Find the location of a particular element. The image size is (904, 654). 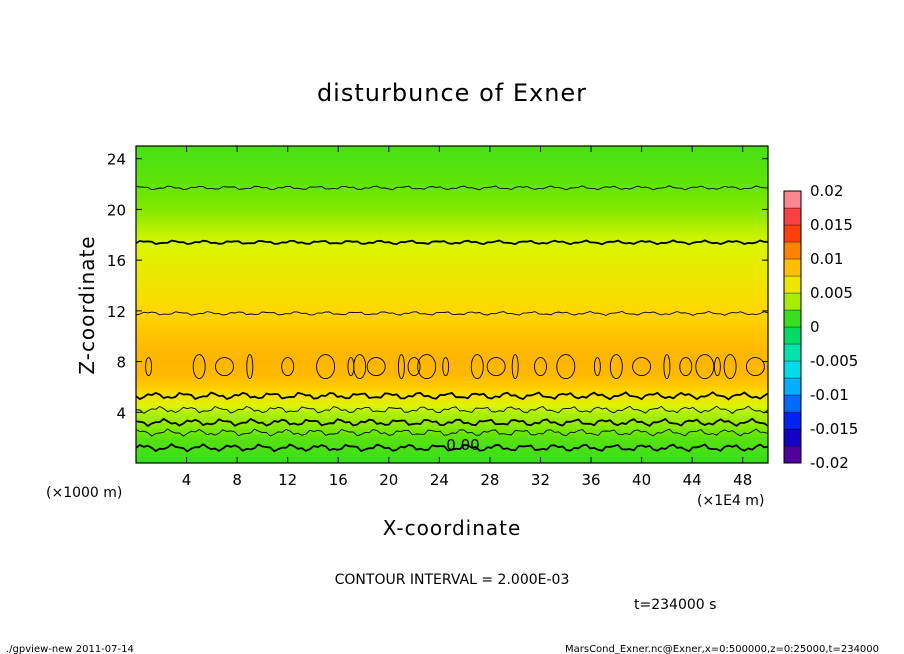

colorbar-tick-label: -0.01 is located at coordinates (829, 395).